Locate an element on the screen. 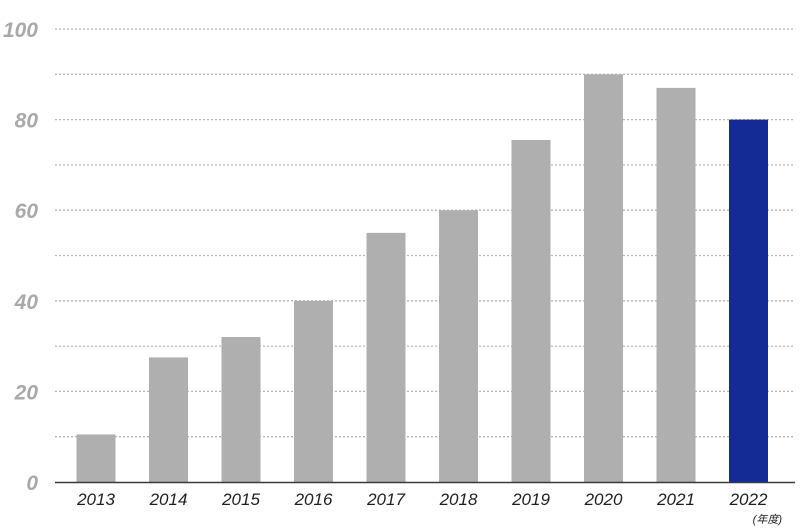 This screenshot has height=532, width=803. bar-2014 is located at coordinates (168, 419).